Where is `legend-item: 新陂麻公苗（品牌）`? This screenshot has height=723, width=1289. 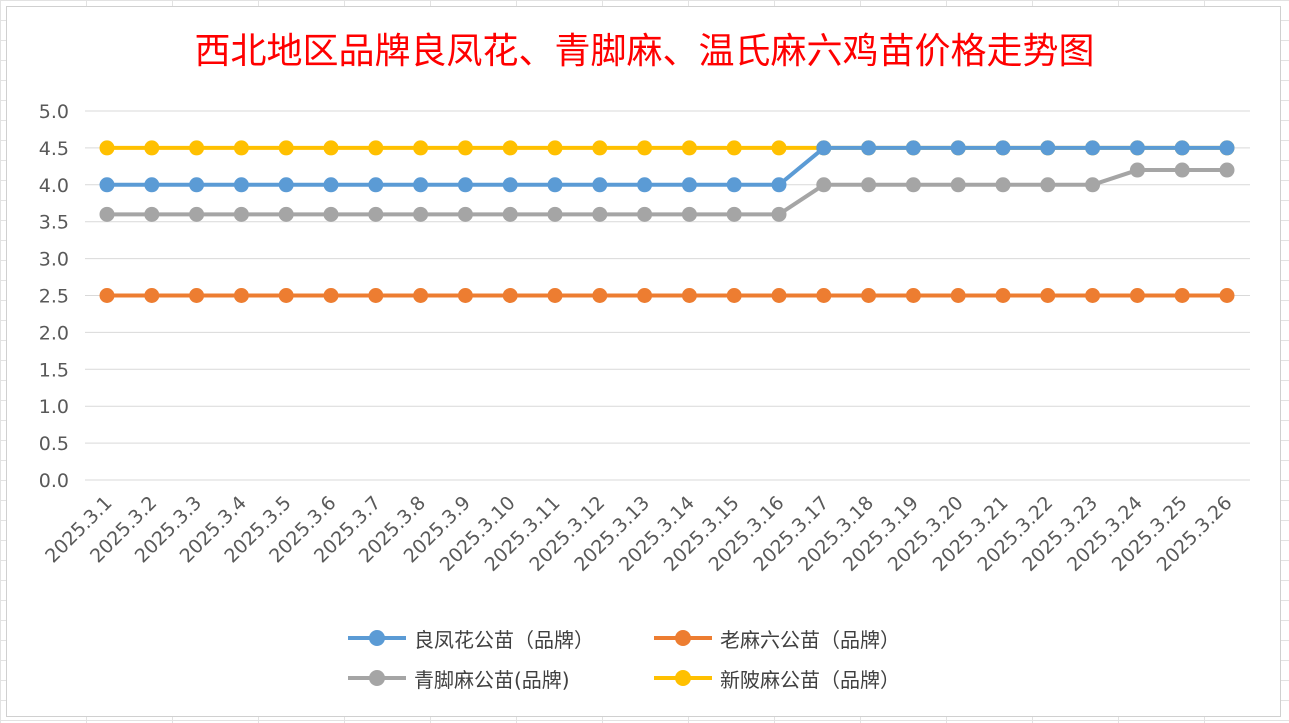
legend-item: 新陂麻公苗（品牌） is located at coordinates (807, 678).